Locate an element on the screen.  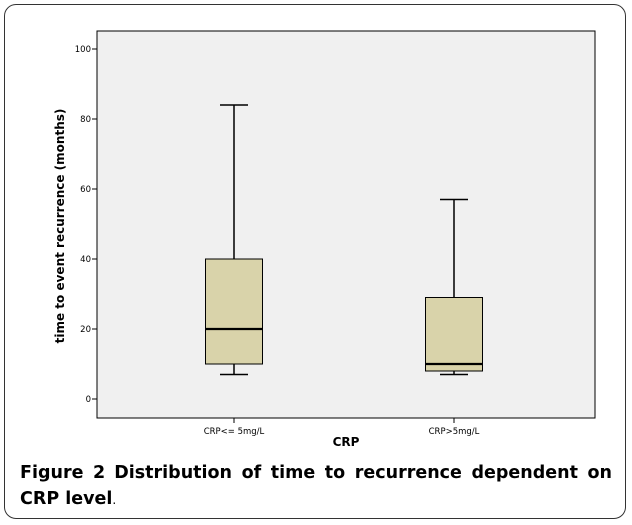
figure-label: Figure 2 is located at coordinates (63, 473).